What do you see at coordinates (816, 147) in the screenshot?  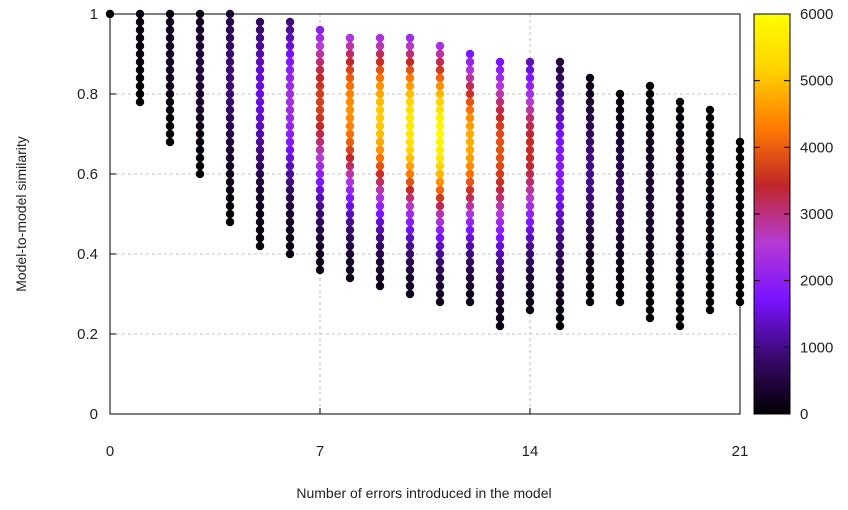 I see `colorbar-tick-label: 4000` at bounding box center [816, 147].